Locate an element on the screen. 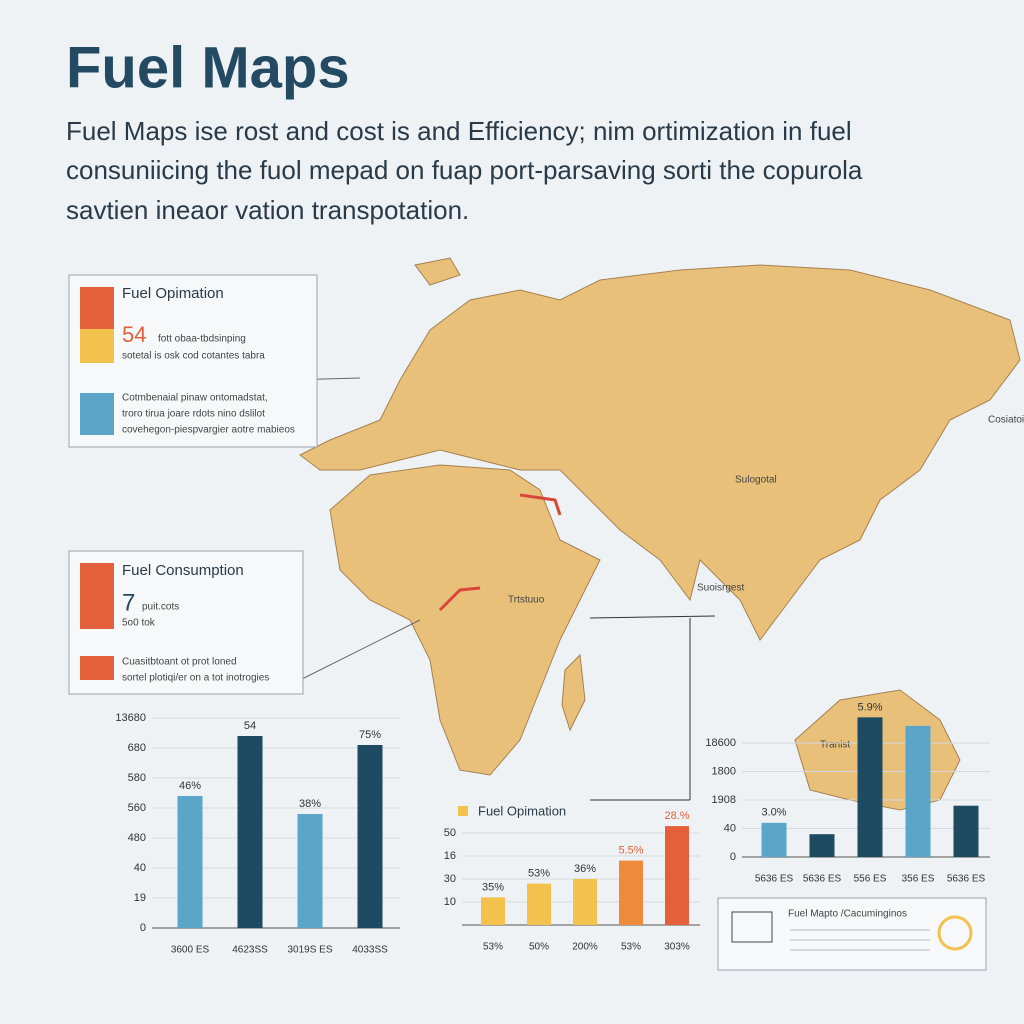 The width and height of the screenshot is (1024, 1024). card-text: sortel plotiqi/er on a tot inotrogies is located at coordinates (195, 678).